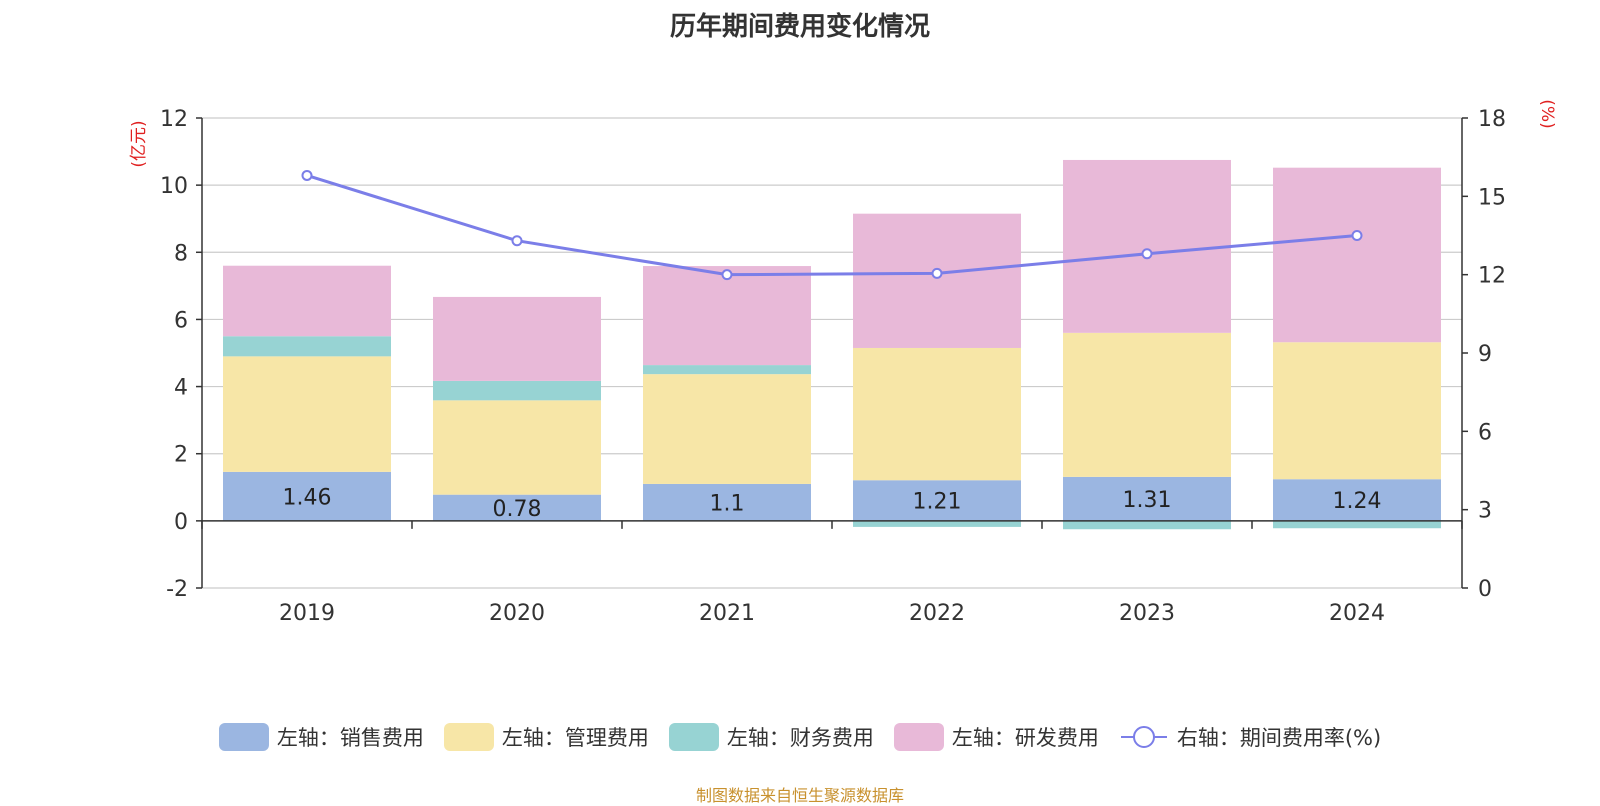 This screenshot has width=1600, height=806. I want to click on legend-item-finance: 左轴：财务费用, so click(771, 737).